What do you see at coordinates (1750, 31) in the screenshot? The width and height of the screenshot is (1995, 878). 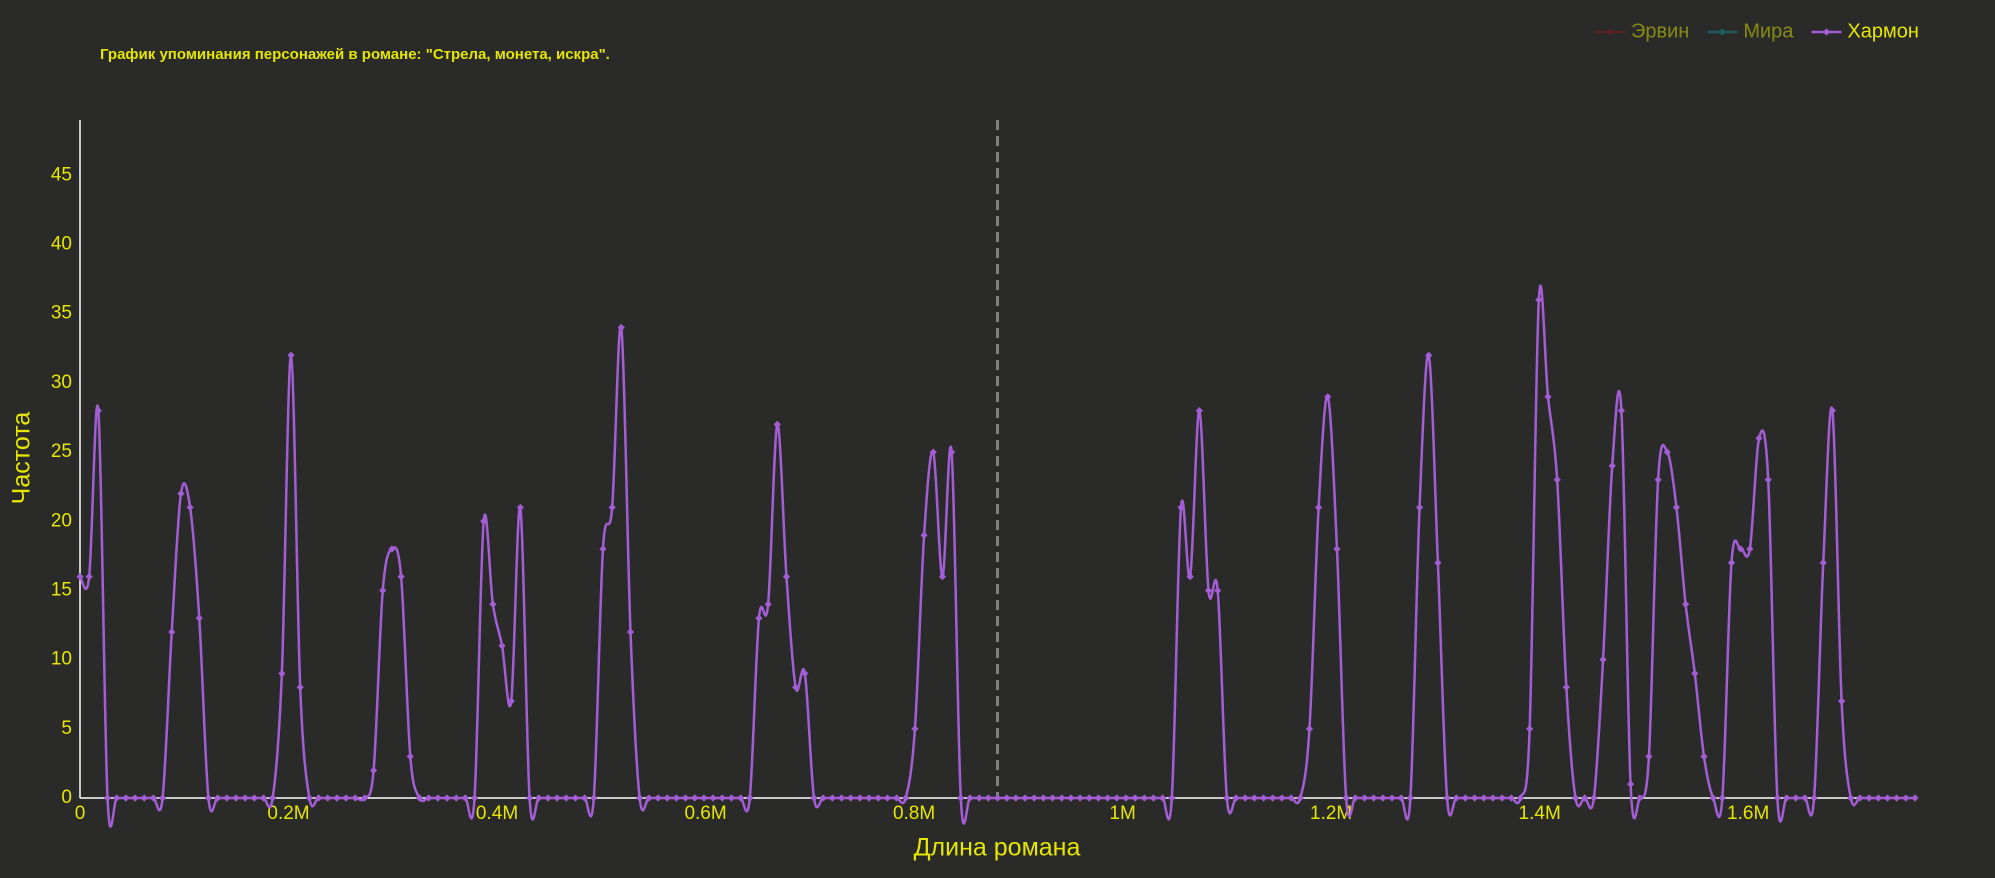 I see `legend-item: Мира` at bounding box center [1750, 31].